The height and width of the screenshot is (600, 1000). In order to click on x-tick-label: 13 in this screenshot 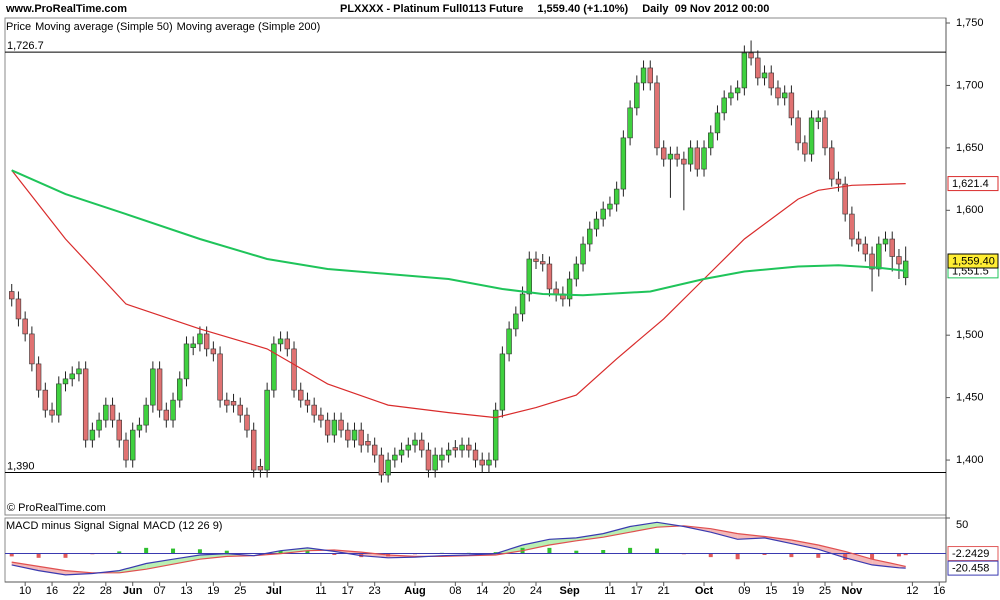, I will do `click(186, 591)`.